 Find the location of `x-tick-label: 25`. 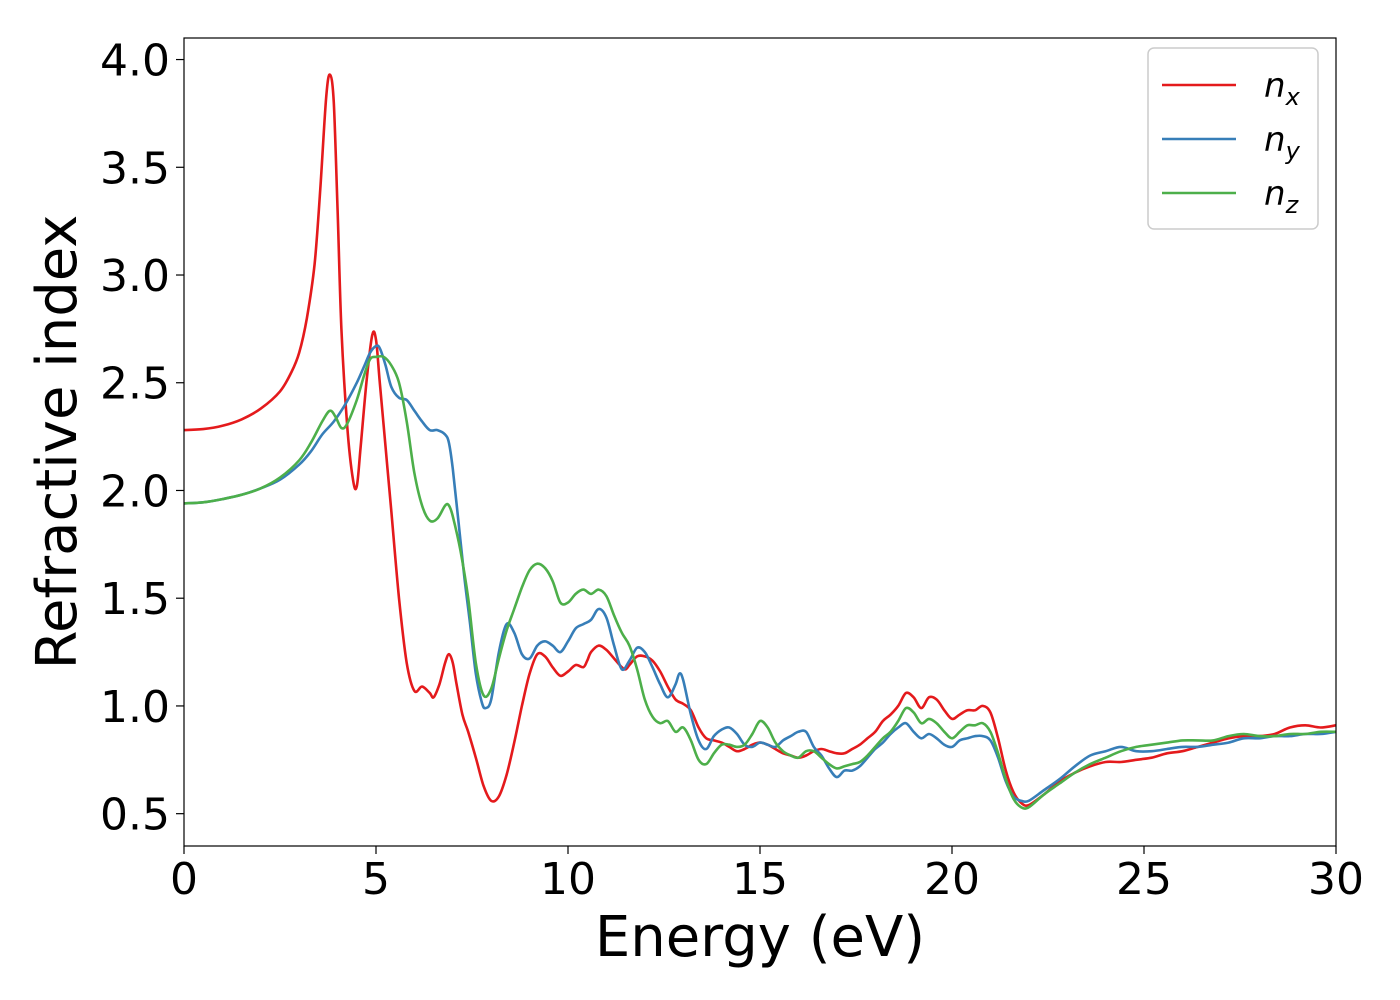

x-tick-label: 25 is located at coordinates (1144, 879).